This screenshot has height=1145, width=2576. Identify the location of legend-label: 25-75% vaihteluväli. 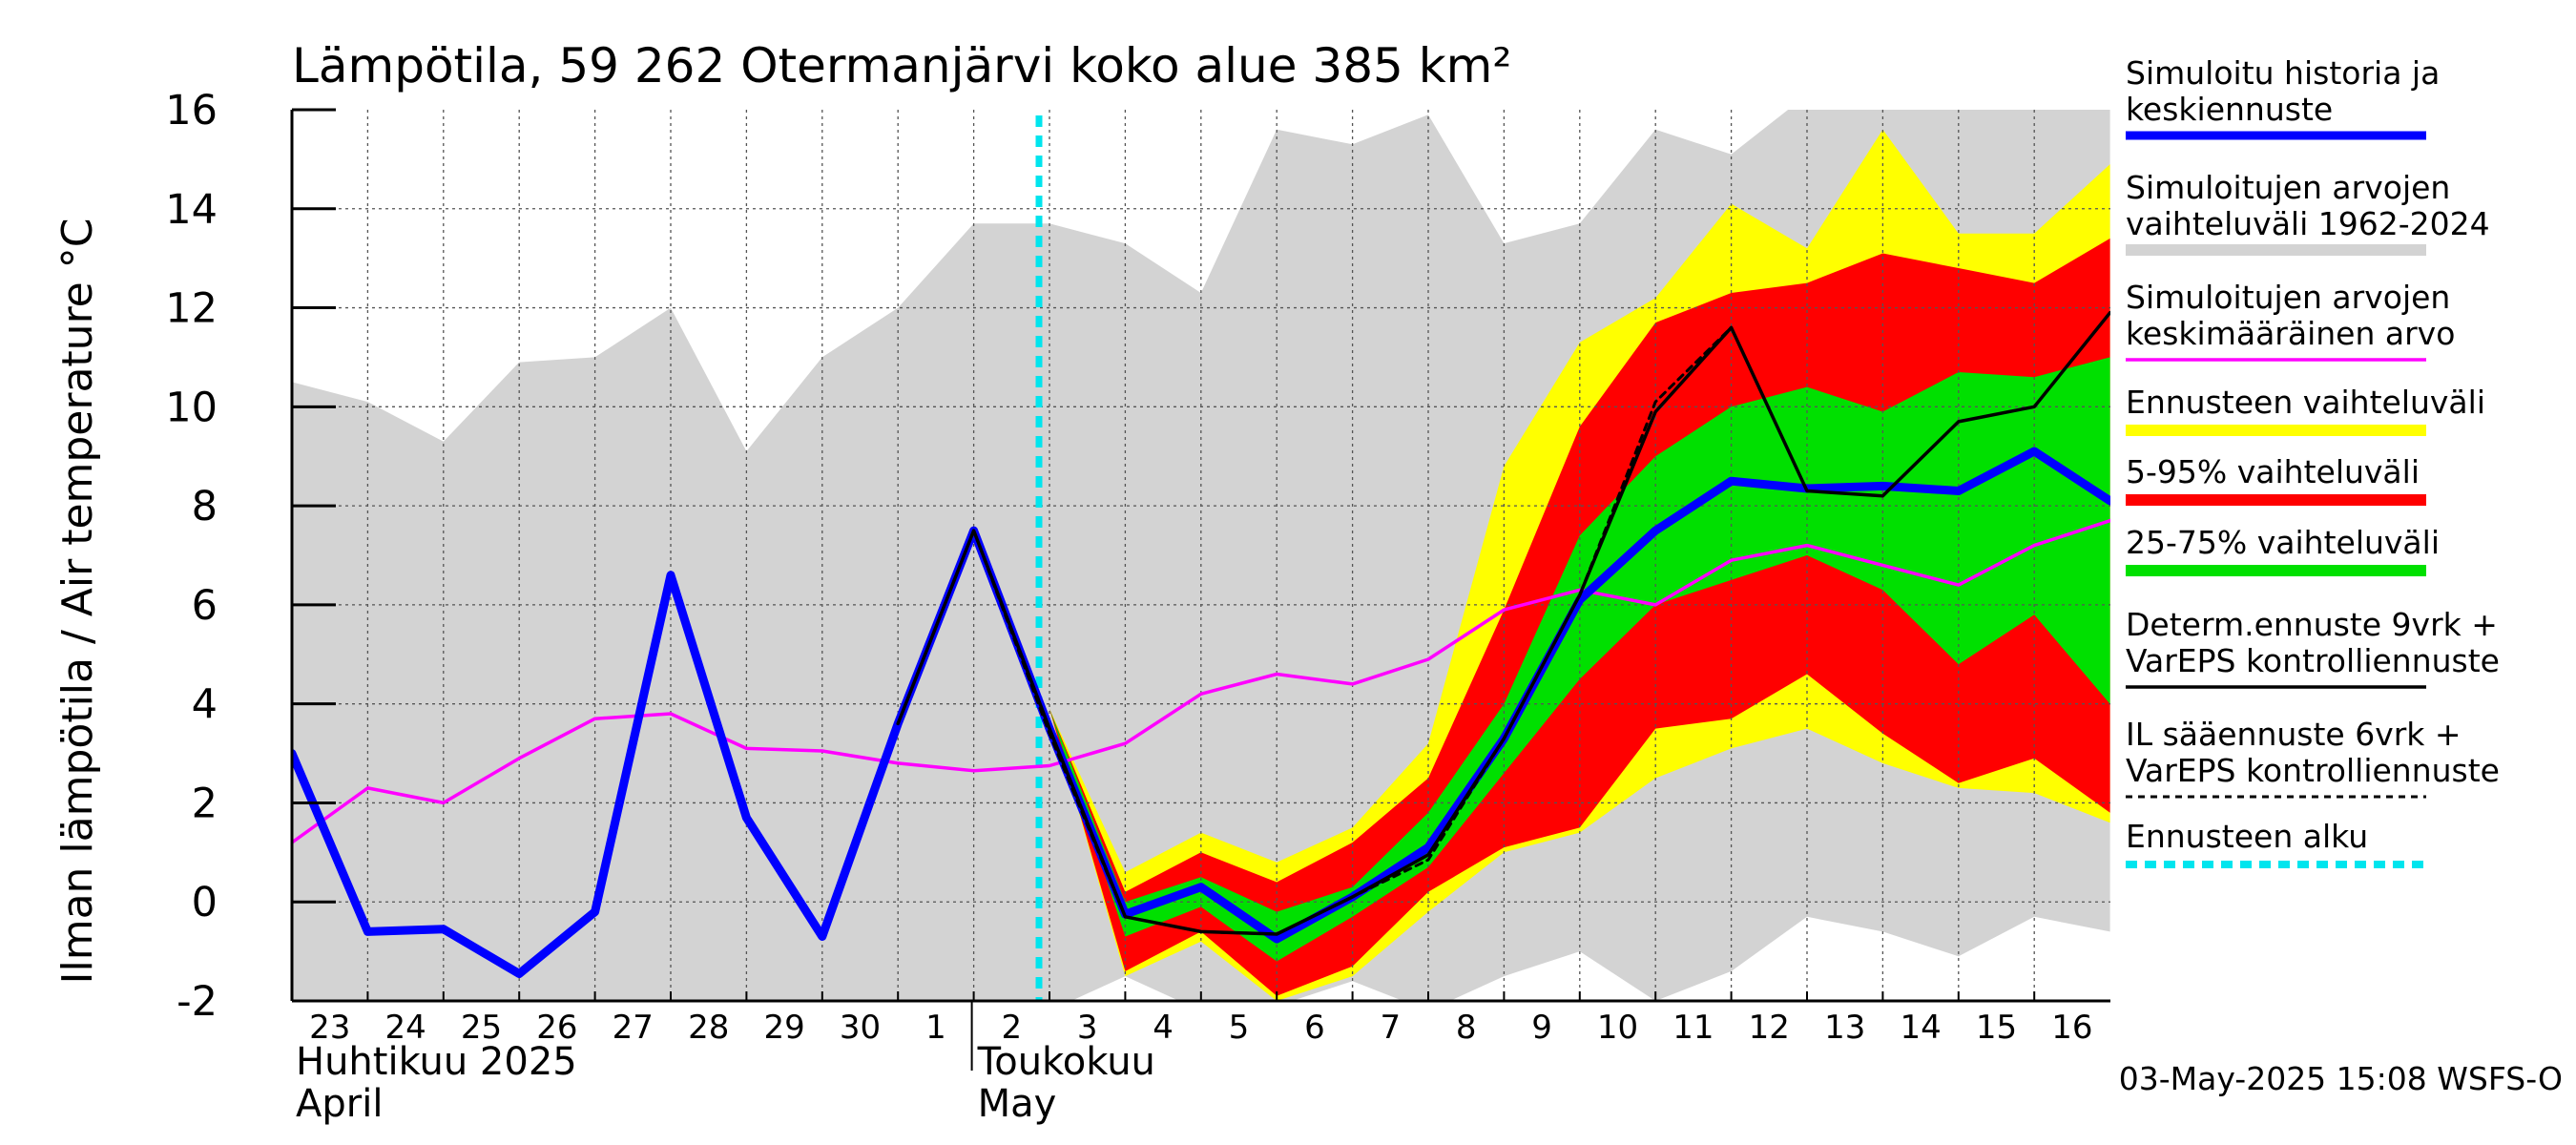
(2283, 542).